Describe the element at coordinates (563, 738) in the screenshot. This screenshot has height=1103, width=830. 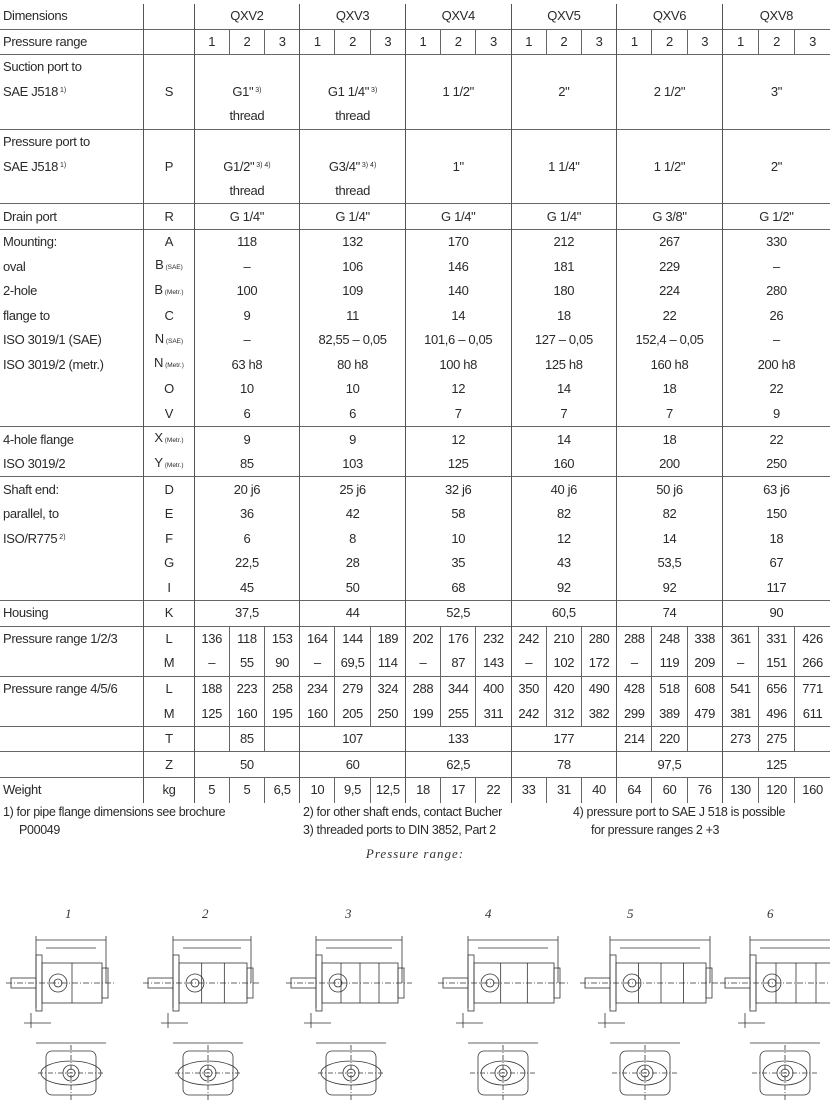
I see `cell-qxv5: 177` at that location.